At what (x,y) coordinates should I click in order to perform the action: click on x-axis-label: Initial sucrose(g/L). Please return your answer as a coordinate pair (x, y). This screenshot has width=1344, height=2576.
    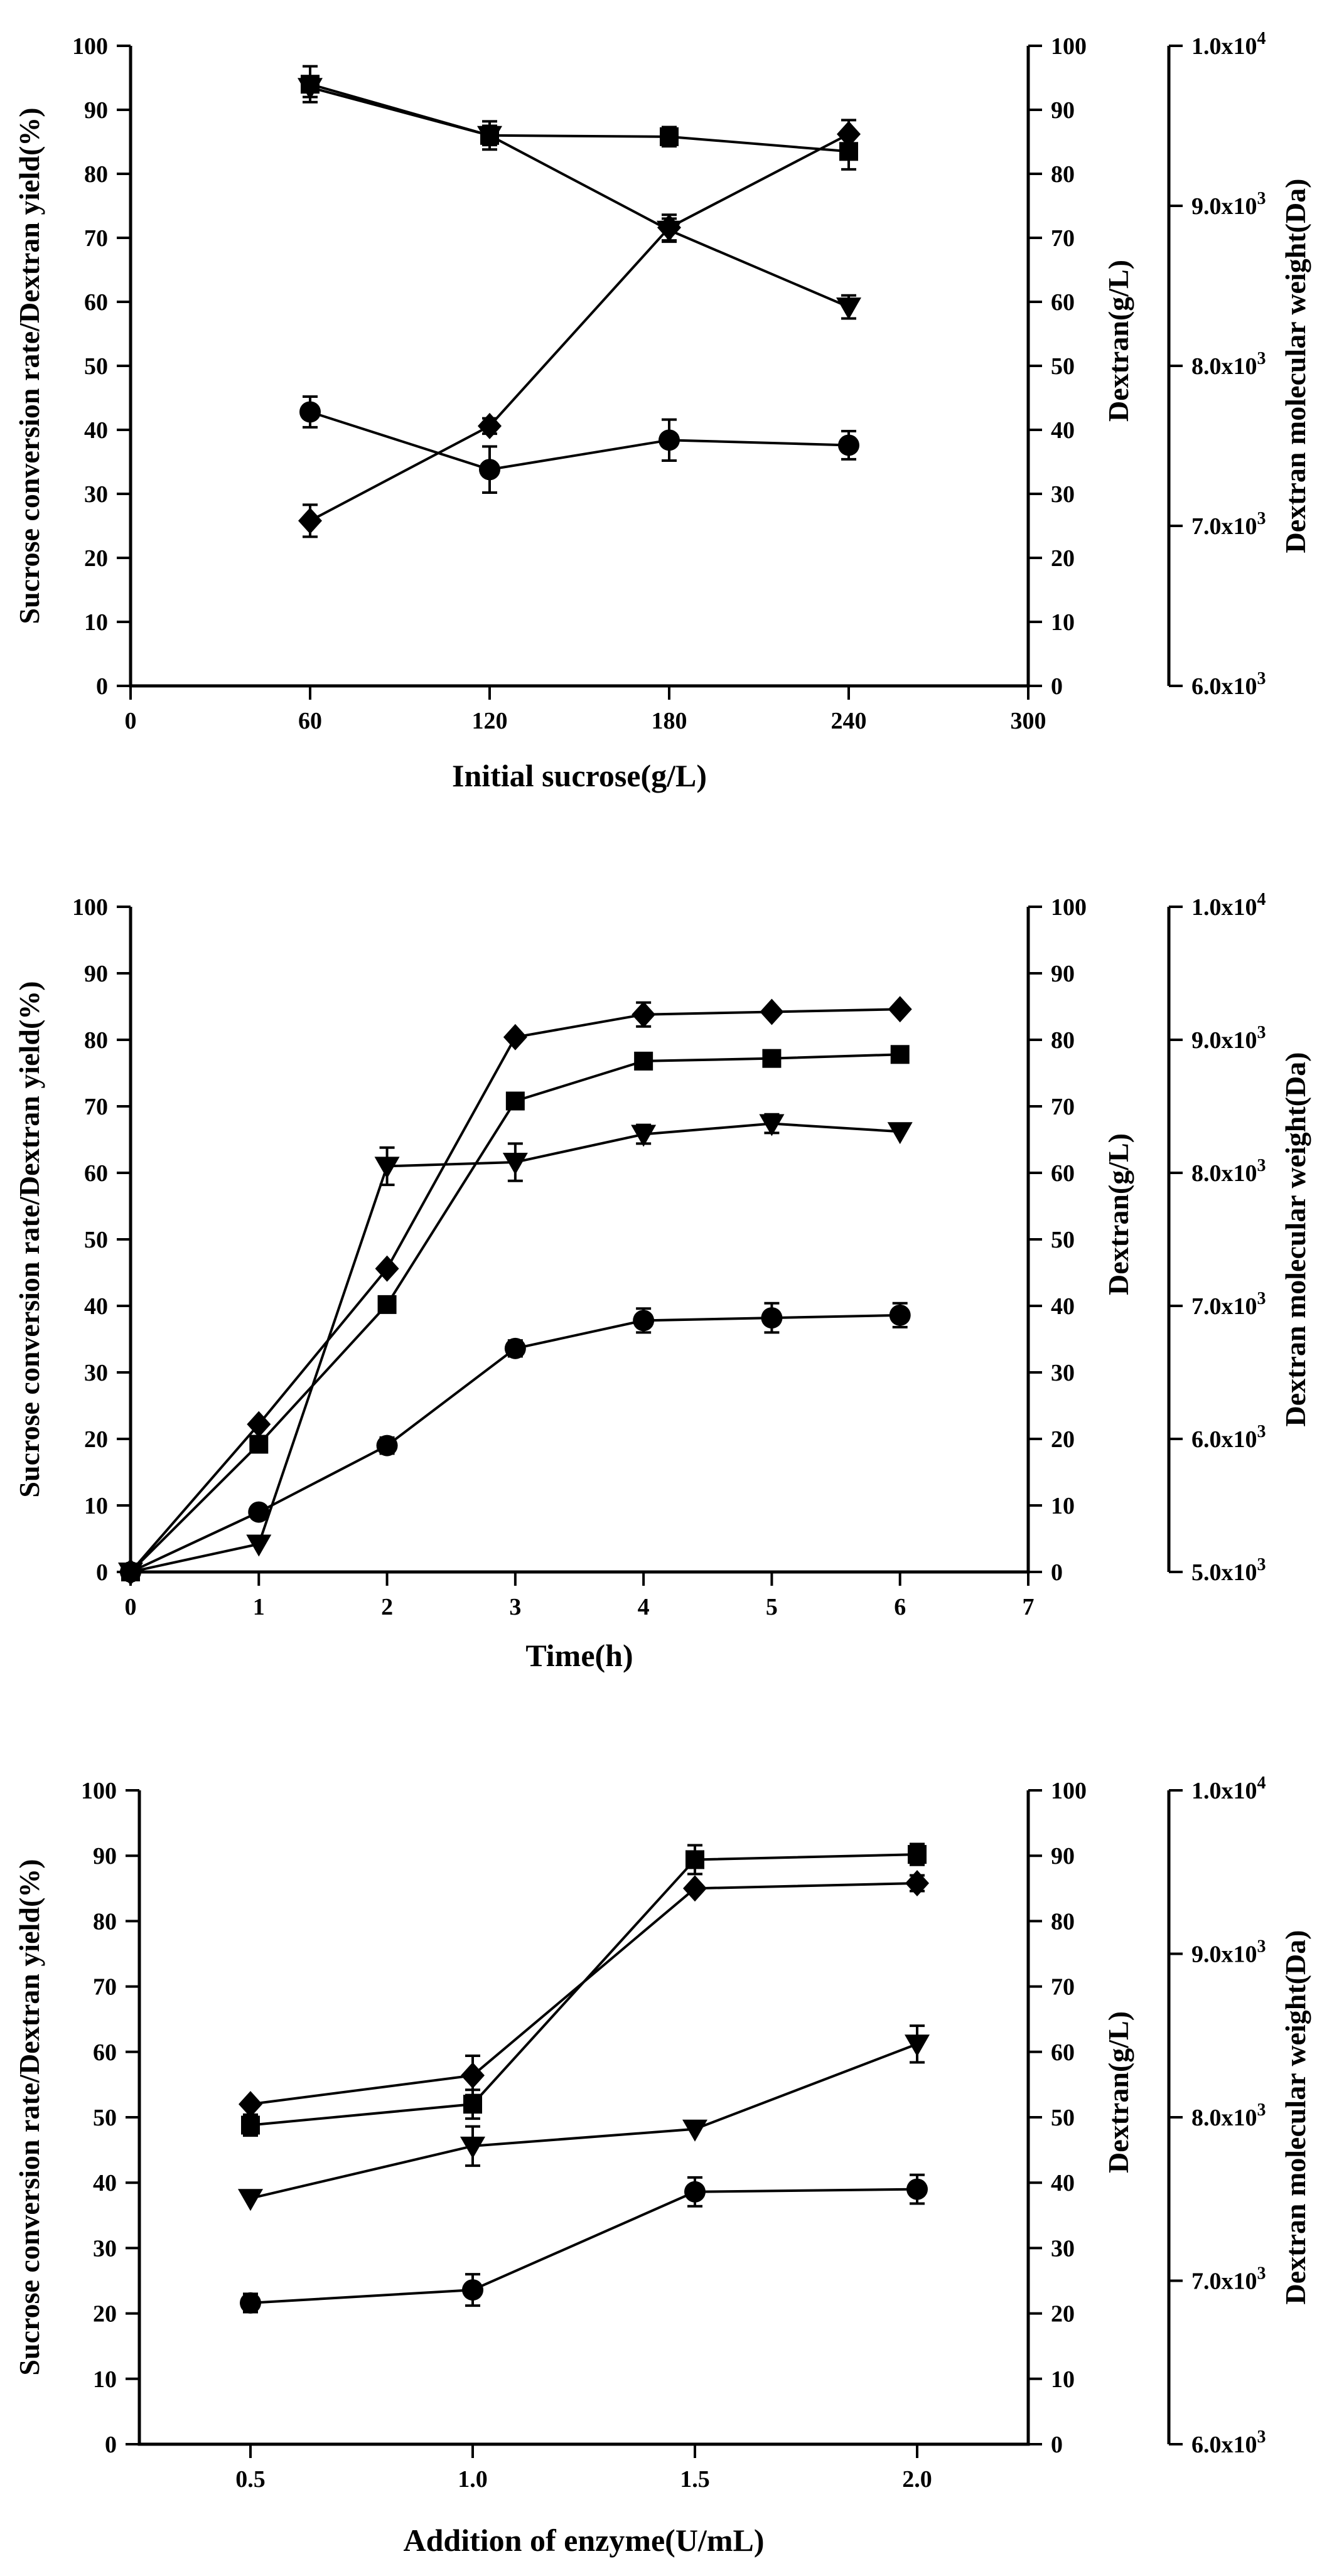
    Looking at the image, I should click on (579, 776).